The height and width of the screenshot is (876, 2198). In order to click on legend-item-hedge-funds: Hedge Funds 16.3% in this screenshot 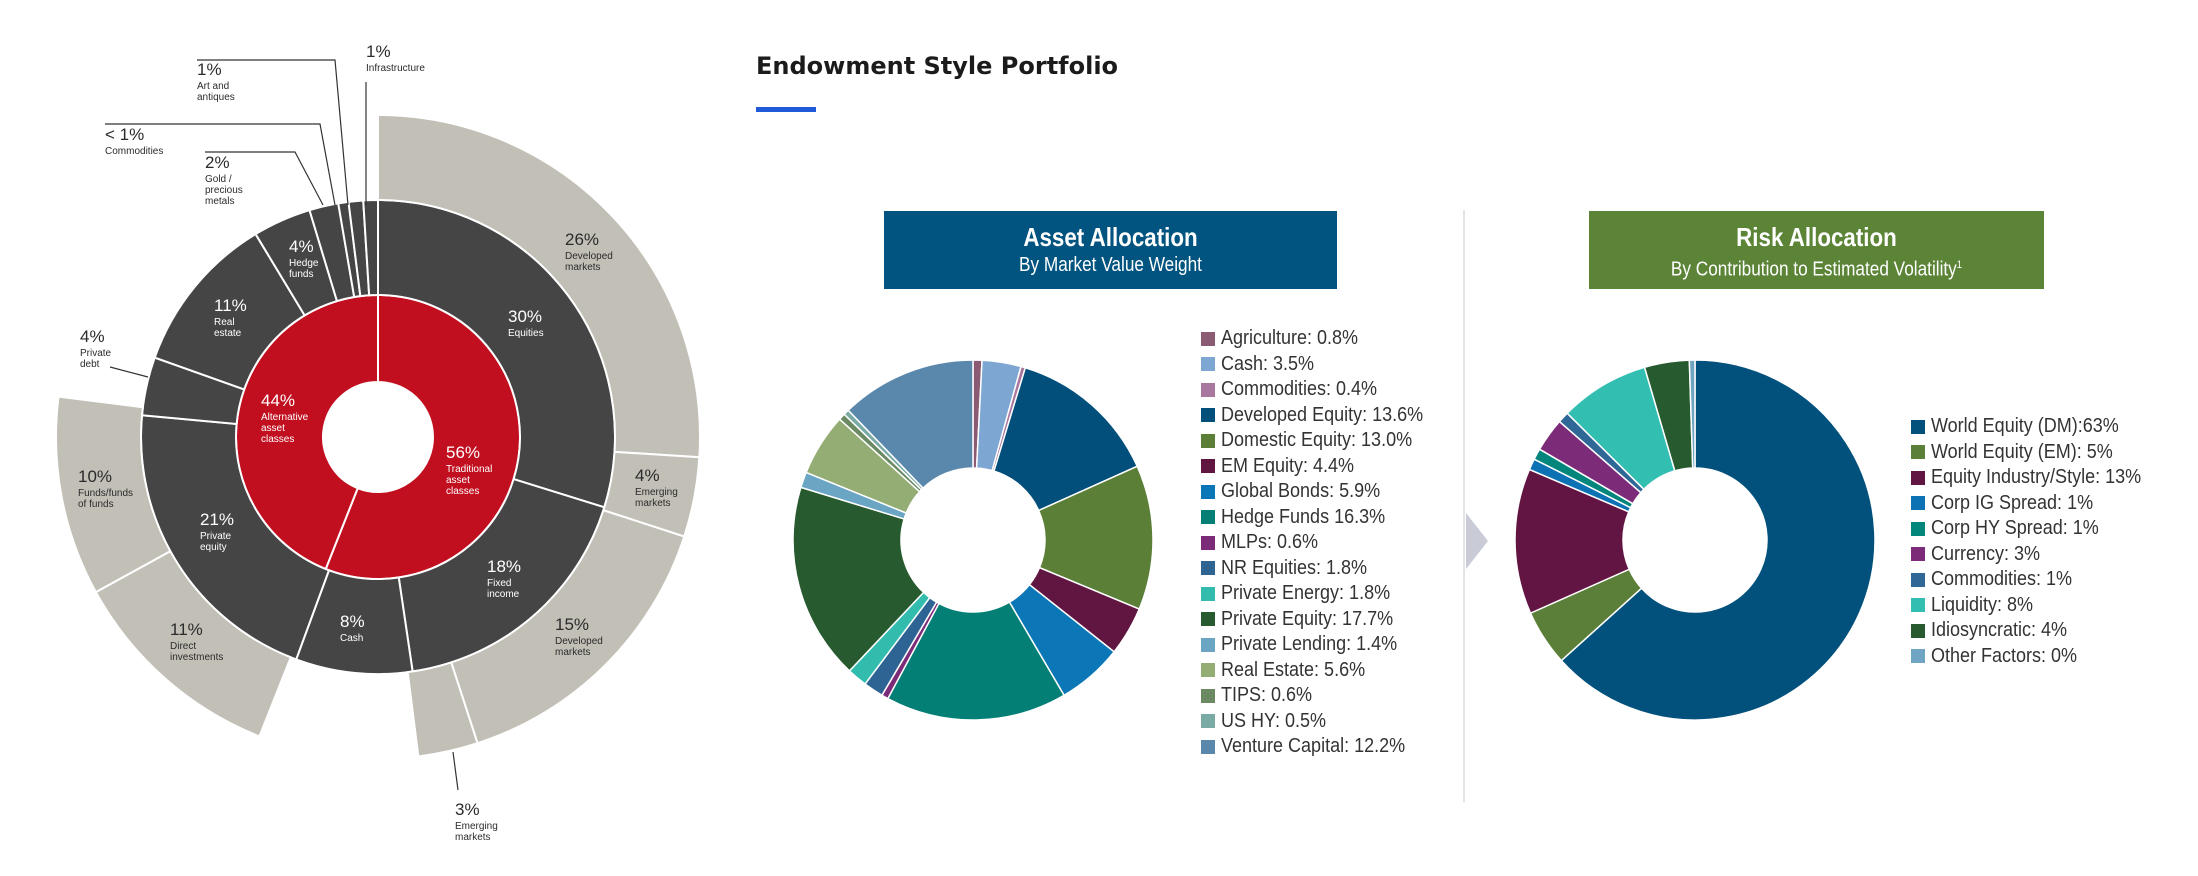, I will do `click(1323, 518)`.